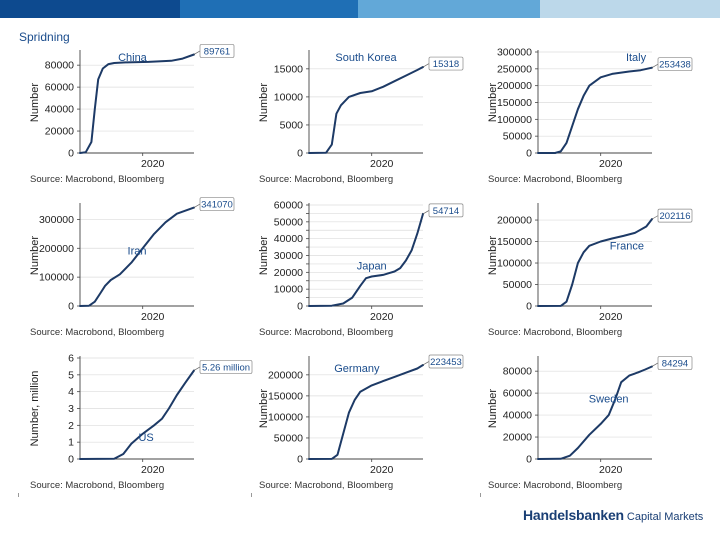 This screenshot has height=540, width=720. Describe the element at coordinates (357, 369) in the screenshot. I see `series-name-label: Germany` at that location.